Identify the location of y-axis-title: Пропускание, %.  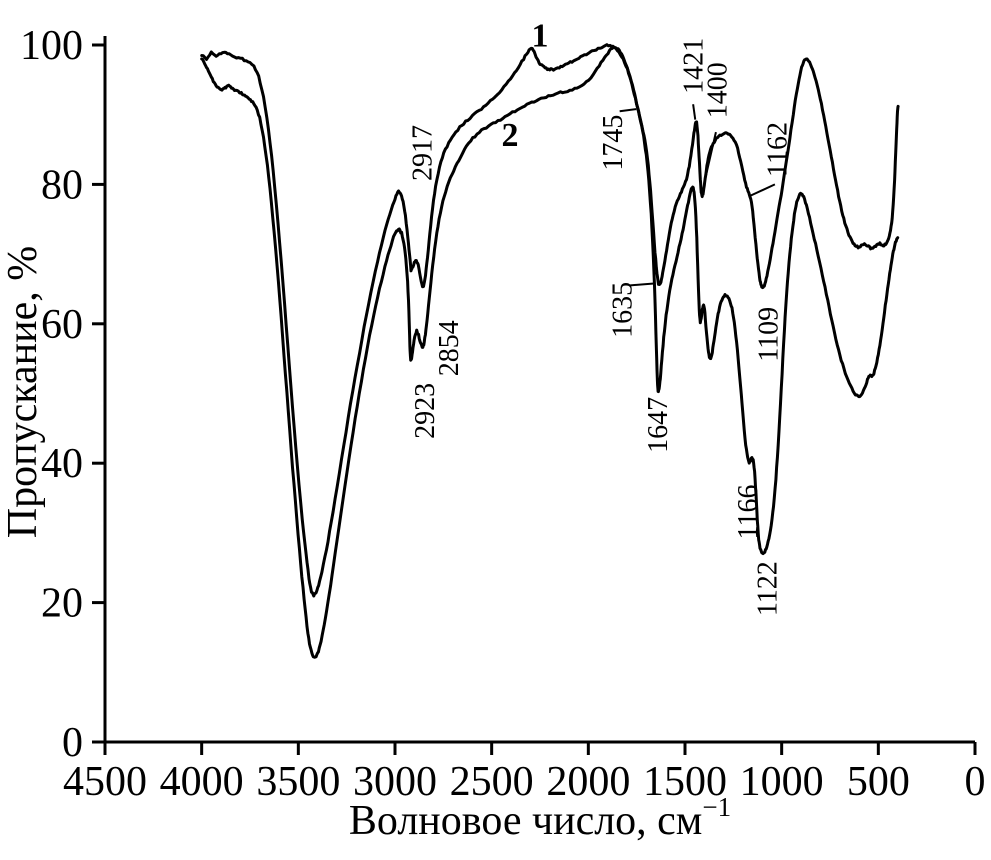
(23, 392).